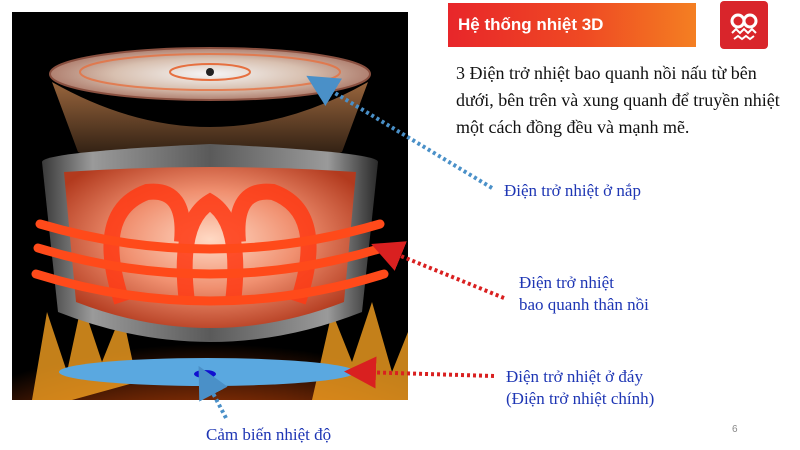 The height and width of the screenshot is (450, 800). I want to click on brand-logo-graphic, so click(744, 25).